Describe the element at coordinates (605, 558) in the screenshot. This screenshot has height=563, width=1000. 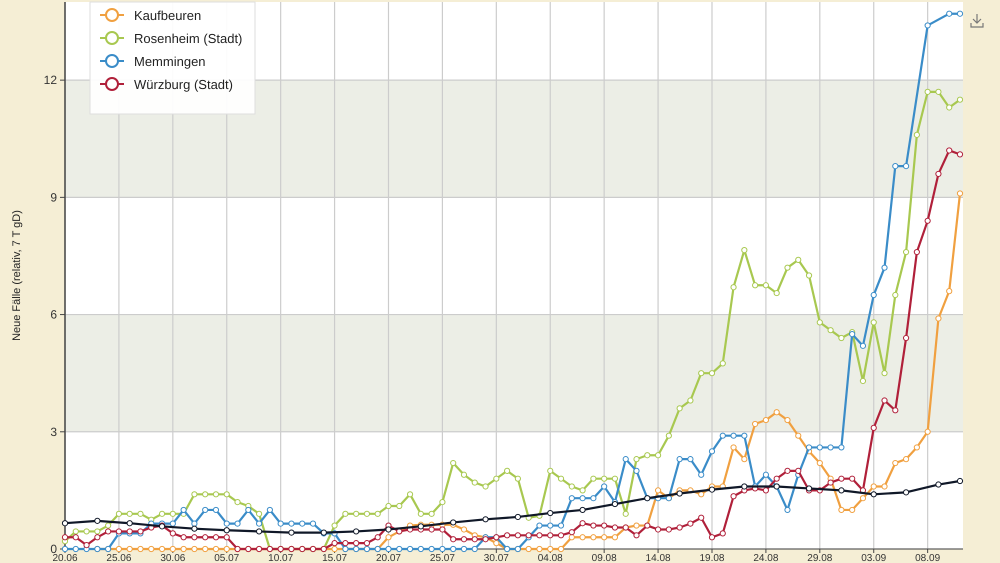
I see `x-tick-label: 09.08` at that location.